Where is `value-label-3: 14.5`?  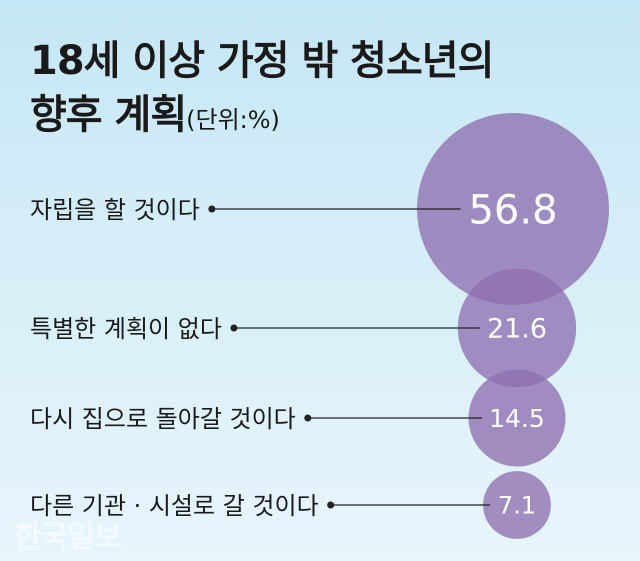 value-label-3: 14.5 is located at coordinates (517, 418).